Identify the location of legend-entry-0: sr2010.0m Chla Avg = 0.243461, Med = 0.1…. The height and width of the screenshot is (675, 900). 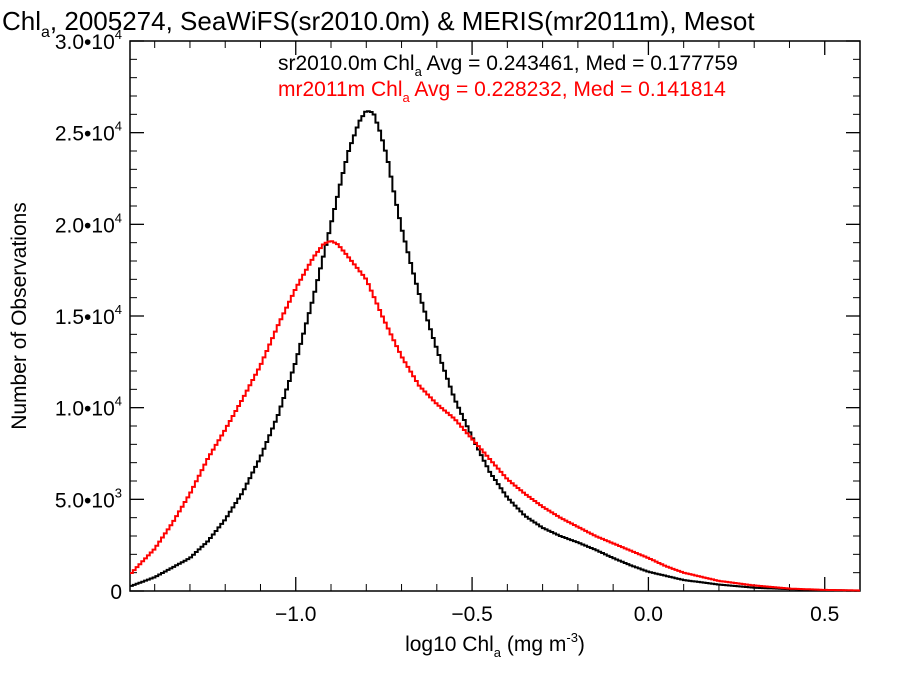
(508, 65).